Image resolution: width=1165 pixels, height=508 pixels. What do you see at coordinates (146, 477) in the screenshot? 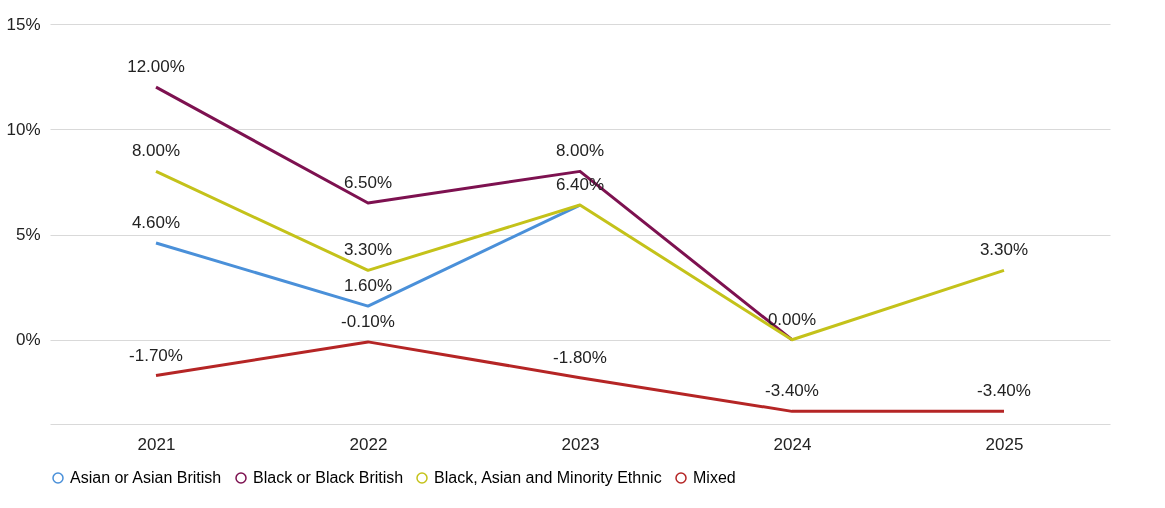
I see `legend-label: Asian or Asian British` at bounding box center [146, 477].